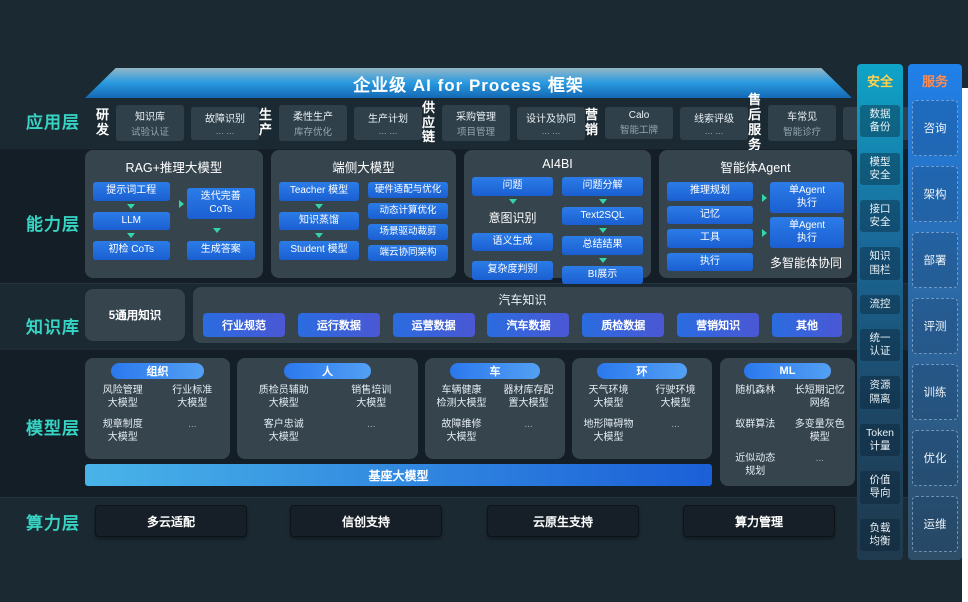 This screenshot has width=968, height=602. I want to click on compute-box-multicloud: 多云适配, so click(171, 521).